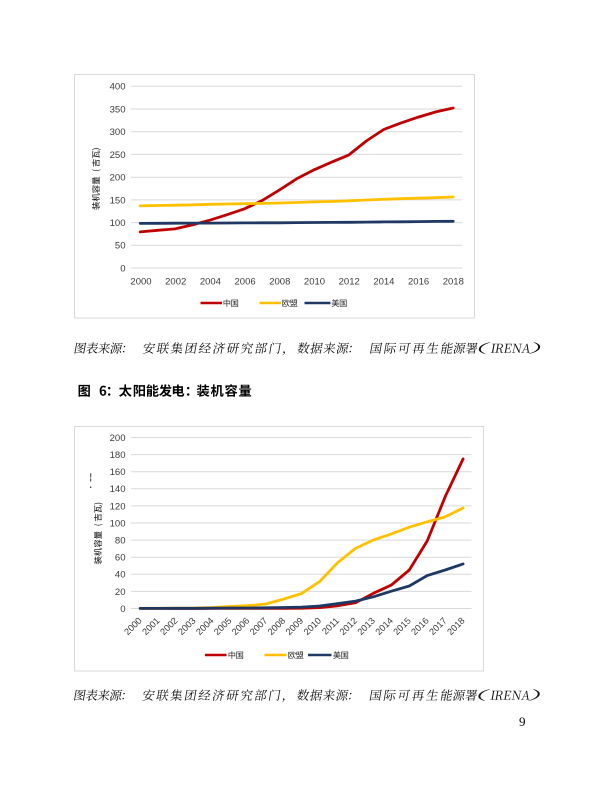  What do you see at coordinates (118, 506) in the screenshot?
I see `svg-text: 120` at bounding box center [118, 506].